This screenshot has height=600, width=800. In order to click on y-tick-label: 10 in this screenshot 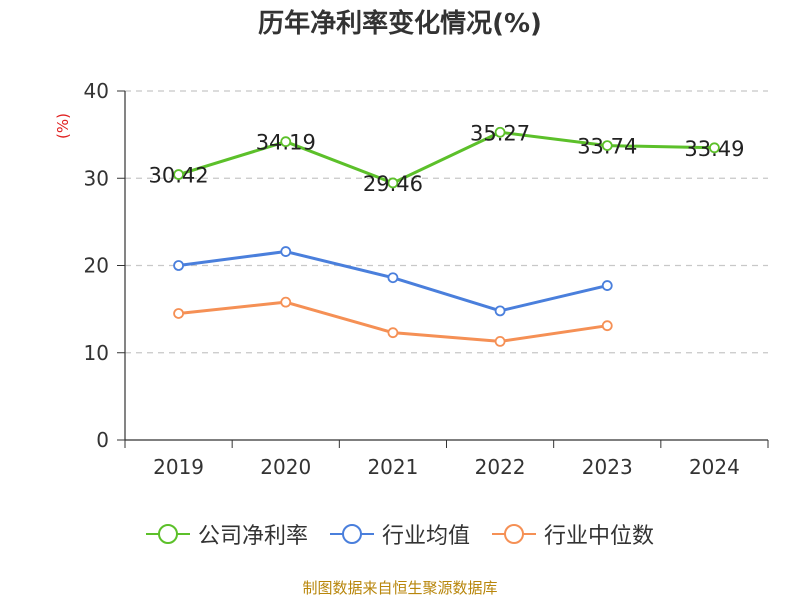, I will do `click(96, 353)`.